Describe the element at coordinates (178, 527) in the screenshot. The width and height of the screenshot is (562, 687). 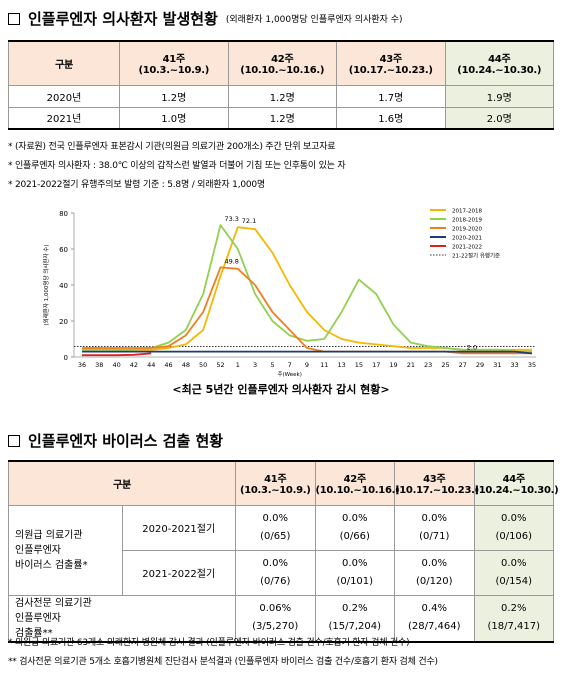
I see `row-label: 2020-2021절기` at that location.